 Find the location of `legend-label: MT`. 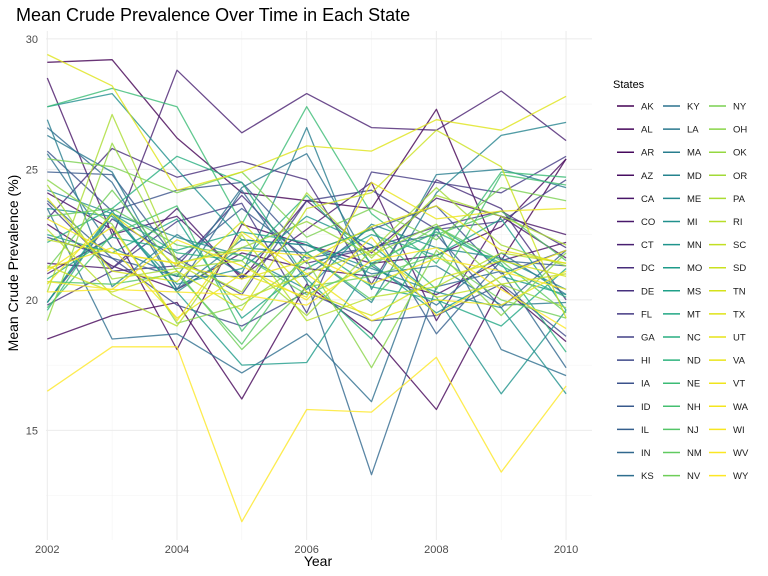

legend-label: MT is located at coordinates (694, 314).